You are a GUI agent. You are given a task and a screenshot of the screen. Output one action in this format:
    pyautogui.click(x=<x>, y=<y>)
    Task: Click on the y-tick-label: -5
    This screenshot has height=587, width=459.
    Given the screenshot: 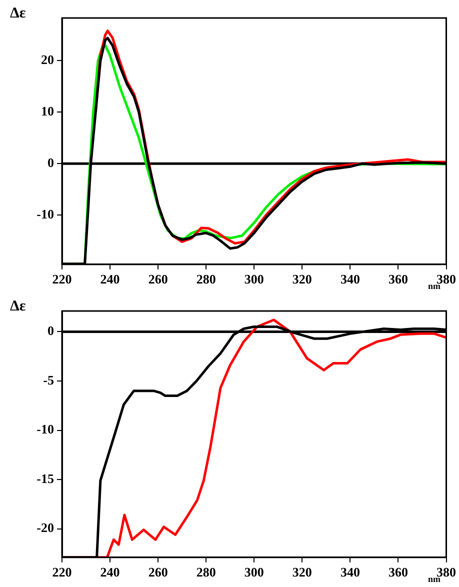 What is the action you would take?
    pyautogui.click(x=48, y=380)
    